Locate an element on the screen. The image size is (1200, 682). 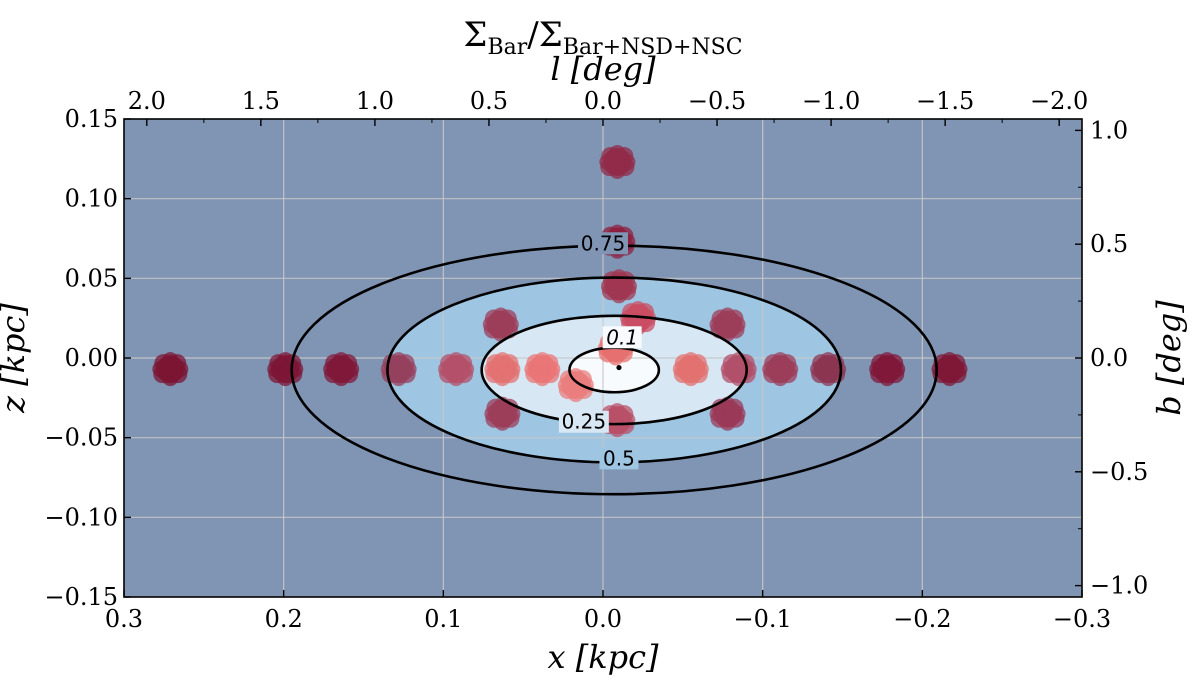
y-tick-label-0: 0.15 is located at coordinates (91, 119).